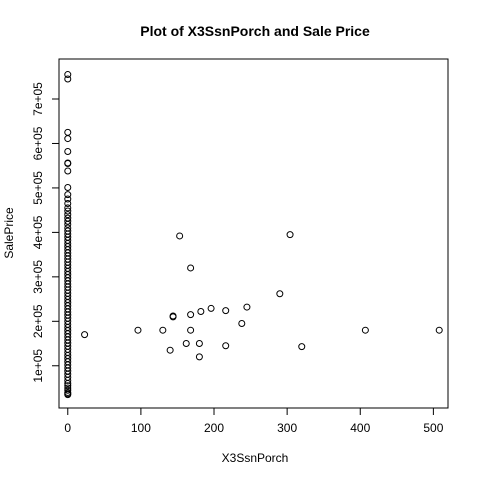  I want to click on y-axis-label: SalePrice, so click(9, 233).